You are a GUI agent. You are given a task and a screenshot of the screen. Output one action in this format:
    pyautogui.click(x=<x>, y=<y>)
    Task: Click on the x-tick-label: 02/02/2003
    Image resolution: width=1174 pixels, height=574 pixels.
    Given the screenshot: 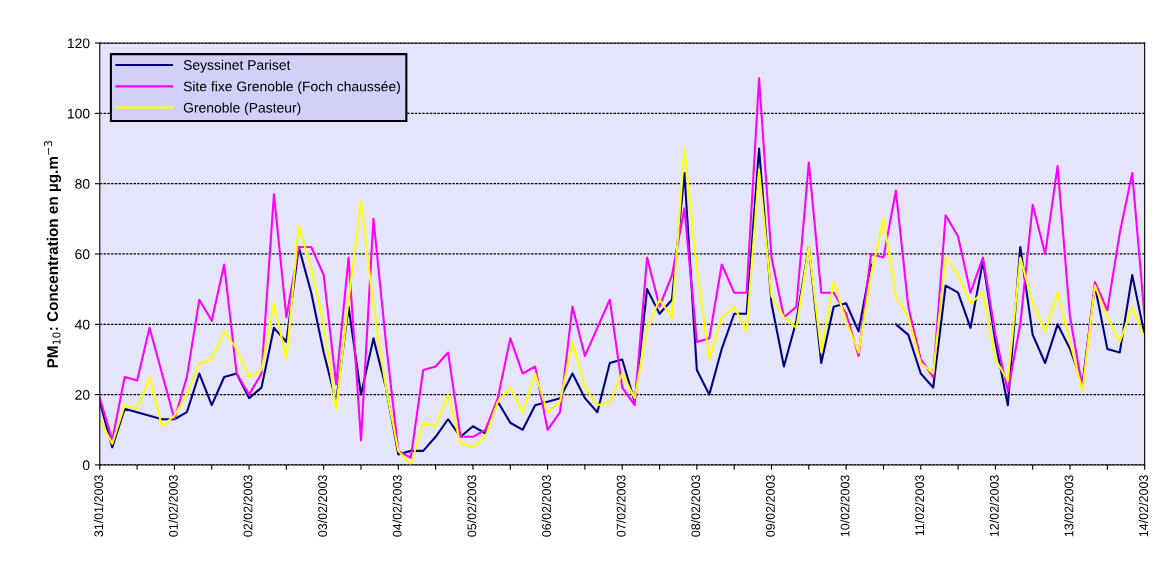 What is the action you would take?
    pyautogui.click(x=248, y=506)
    